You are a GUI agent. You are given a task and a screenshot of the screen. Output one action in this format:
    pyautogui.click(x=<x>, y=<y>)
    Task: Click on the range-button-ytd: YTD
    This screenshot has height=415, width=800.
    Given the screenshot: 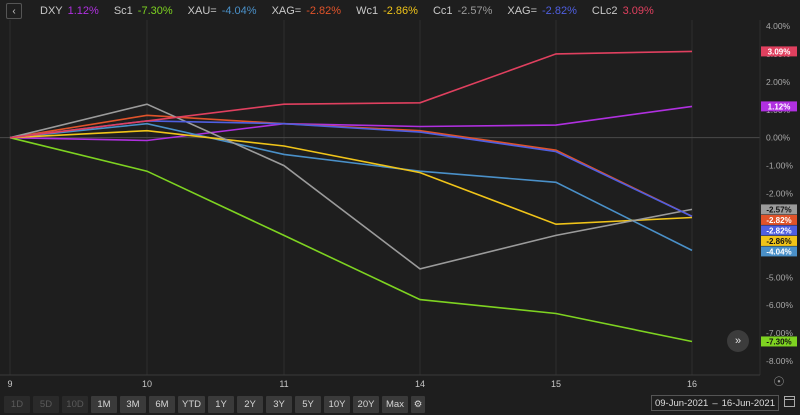 What is the action you would take?
    pyautogui.click(x=191, y=404)
    